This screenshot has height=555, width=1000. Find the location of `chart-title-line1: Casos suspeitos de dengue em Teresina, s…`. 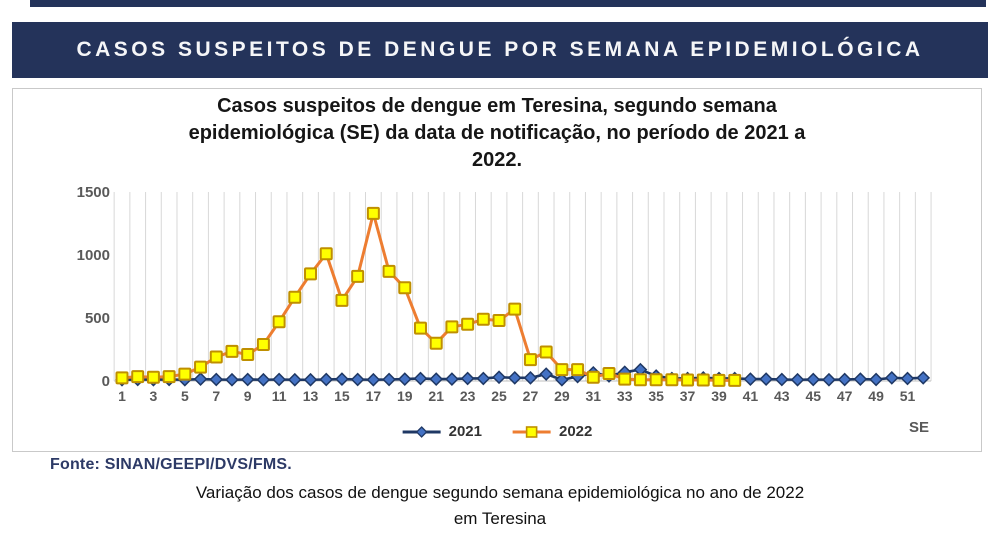

chart-title-line1: Casos suspeitos de dengue em Teresina, s… is located at coordinates (497, 106).